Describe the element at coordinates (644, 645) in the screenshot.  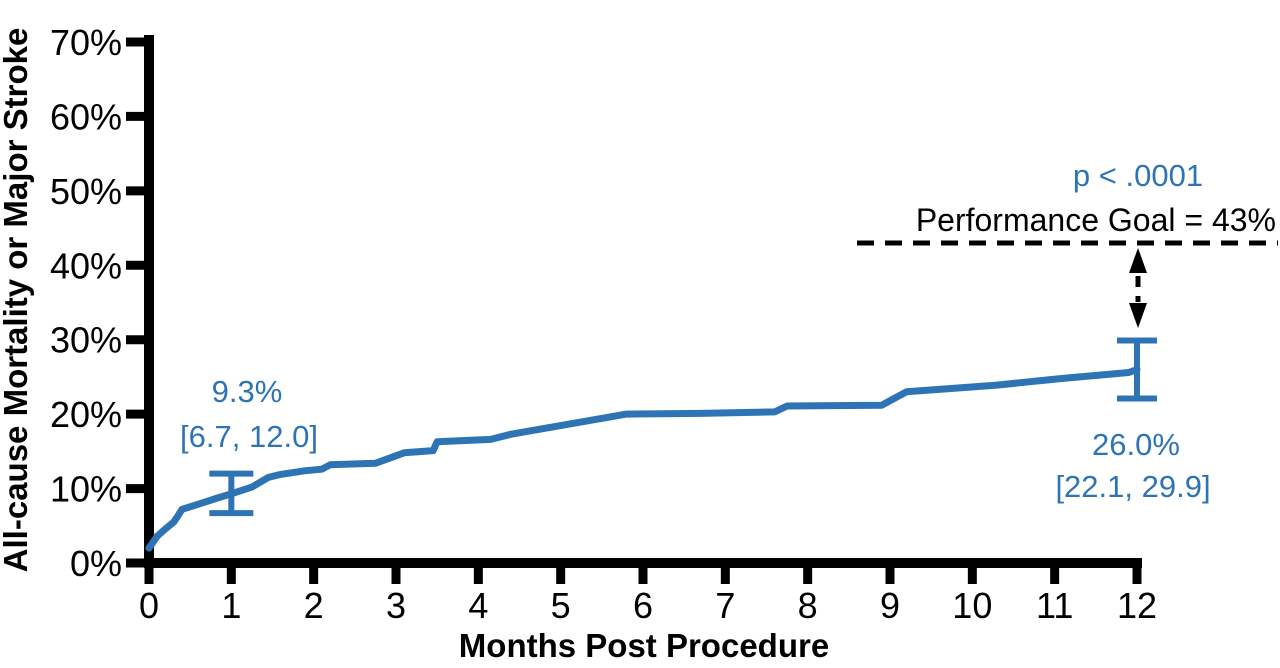
I see `x-axis-title: Months Post Procedure` at that location.